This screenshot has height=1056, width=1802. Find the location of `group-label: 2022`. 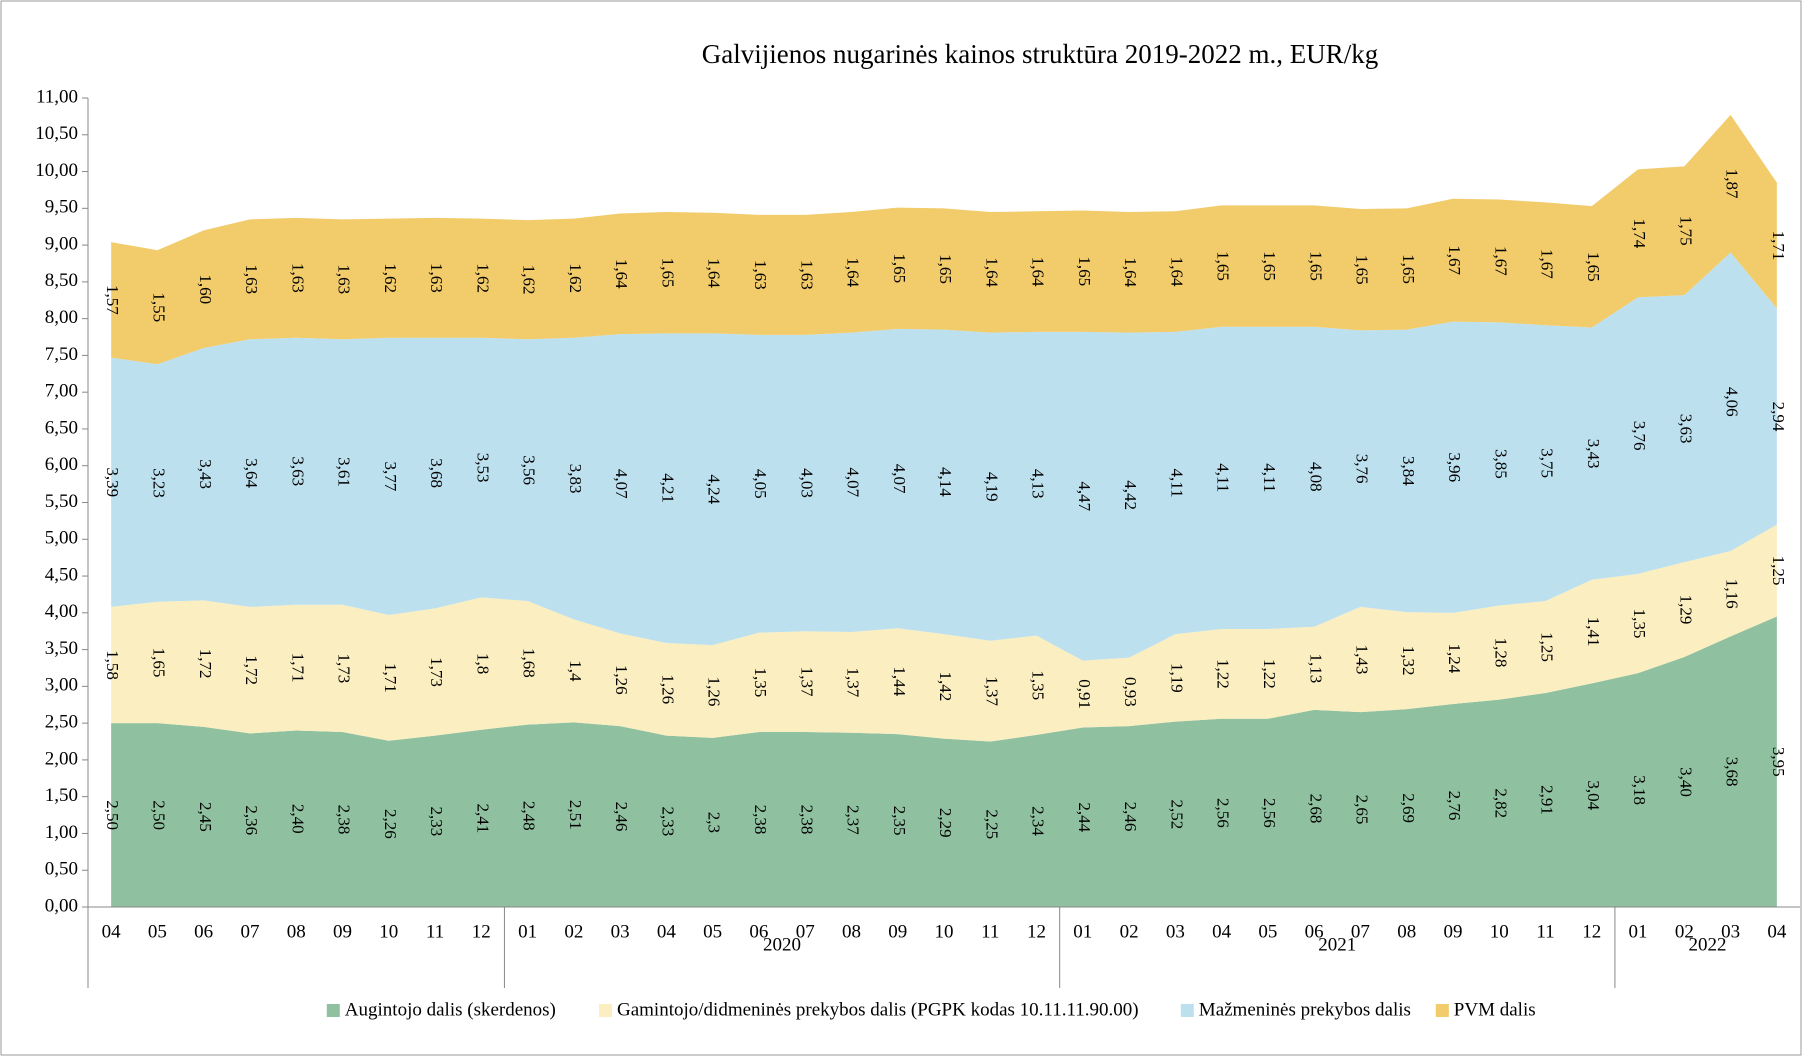

group-label: 2022 is located at coordinates (1707, 944).